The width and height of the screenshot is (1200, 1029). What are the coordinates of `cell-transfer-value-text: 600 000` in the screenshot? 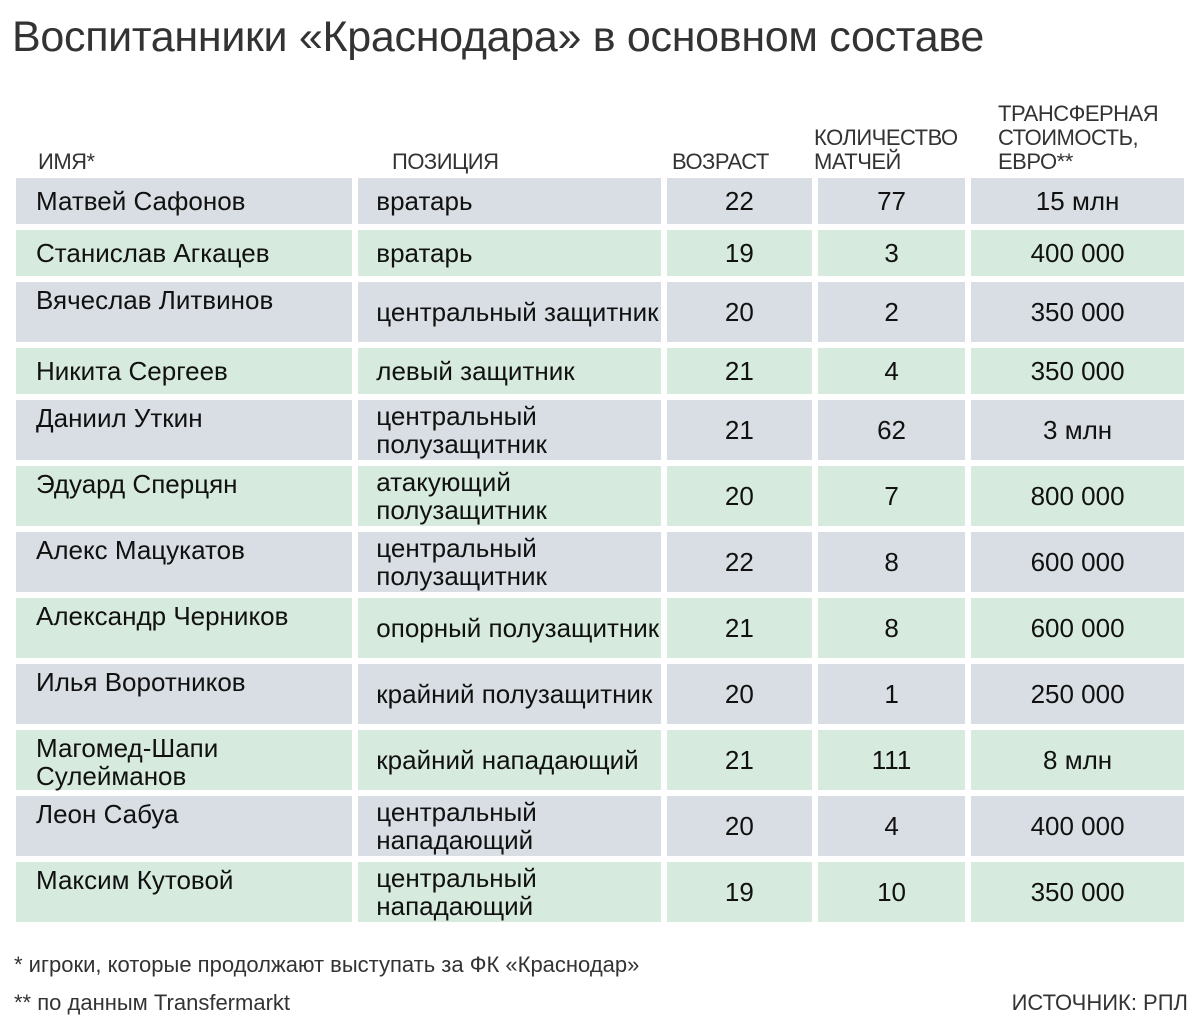 It's located at (1077, 561).